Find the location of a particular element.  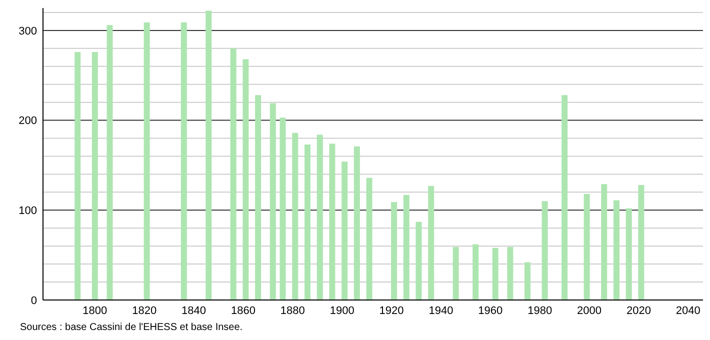

x-tick-label: 1900 is located at coordinates (342, 311).